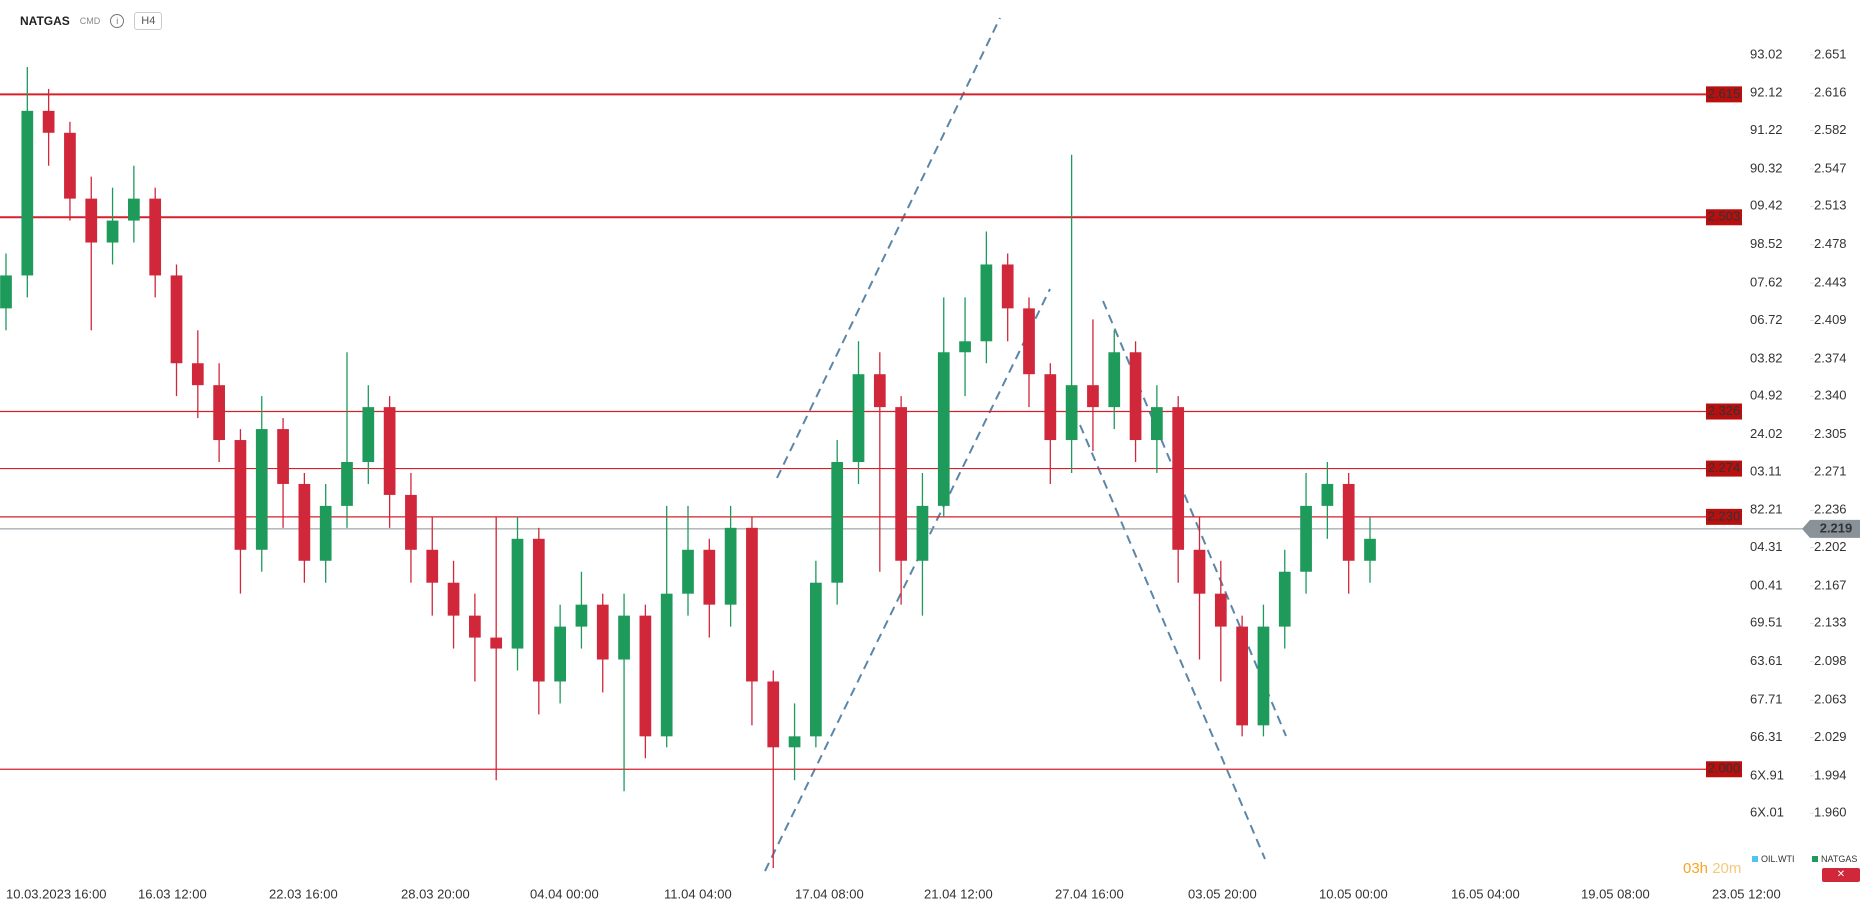 This screenshot has height=909, width=1866. What do you see at coordinates (1766, 357) in the screenshot?
I see `y2-tick-label: 03.82` at bounding box center [1766, 357].